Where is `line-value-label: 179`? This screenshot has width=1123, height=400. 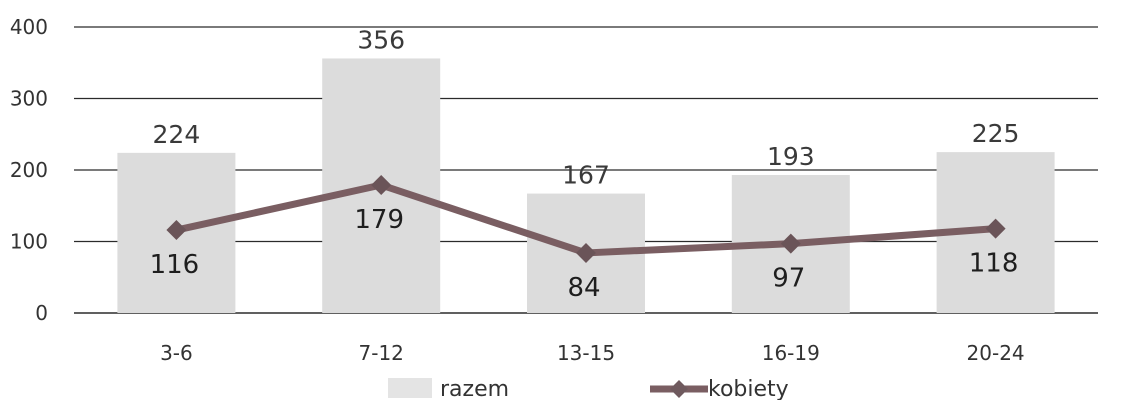 line-value-label: 179 is located at coordinates (379, 220).